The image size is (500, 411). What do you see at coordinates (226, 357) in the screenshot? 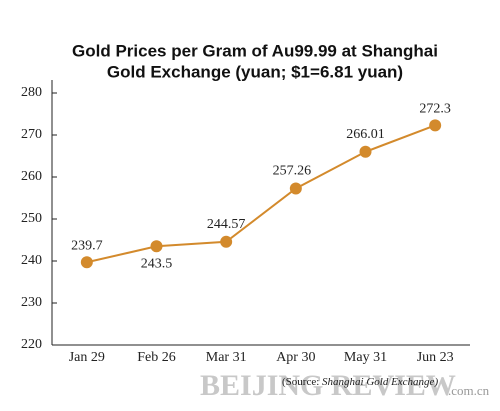
I see `x-tick-label: Mar 31` at bounding box center [226, 357].